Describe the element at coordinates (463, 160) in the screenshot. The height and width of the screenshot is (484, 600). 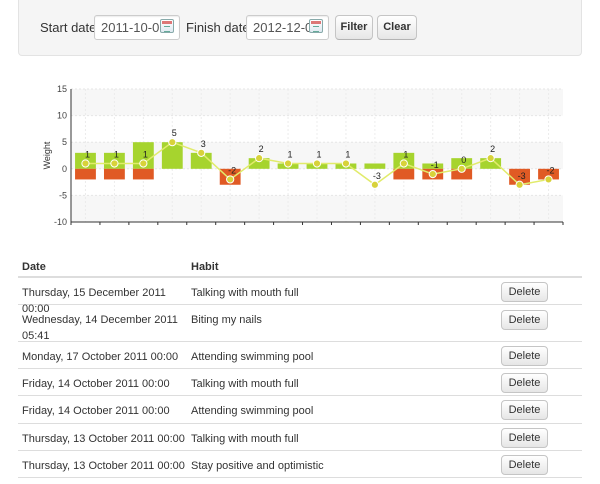
I see `data-label: 0` at that location.